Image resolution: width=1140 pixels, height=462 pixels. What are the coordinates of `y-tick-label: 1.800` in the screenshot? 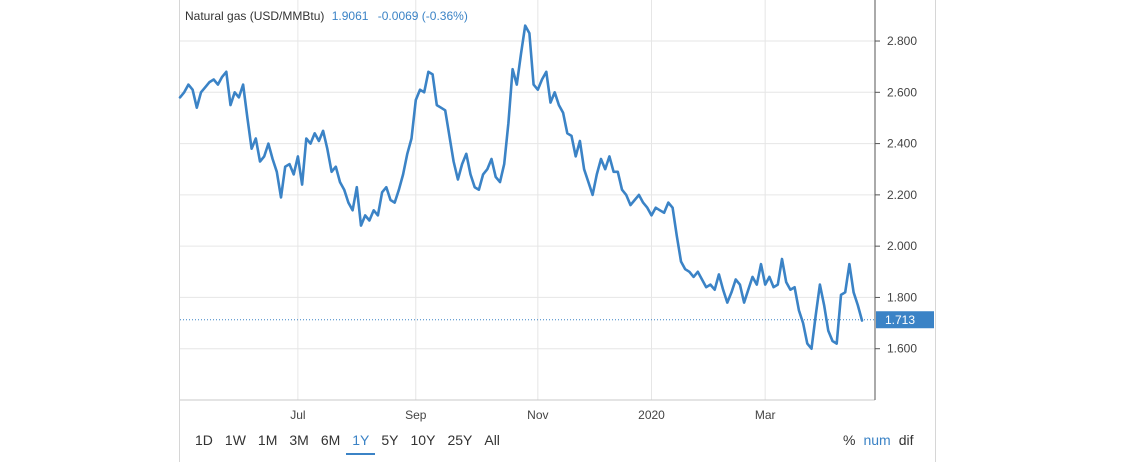 It's located at (902, 297).